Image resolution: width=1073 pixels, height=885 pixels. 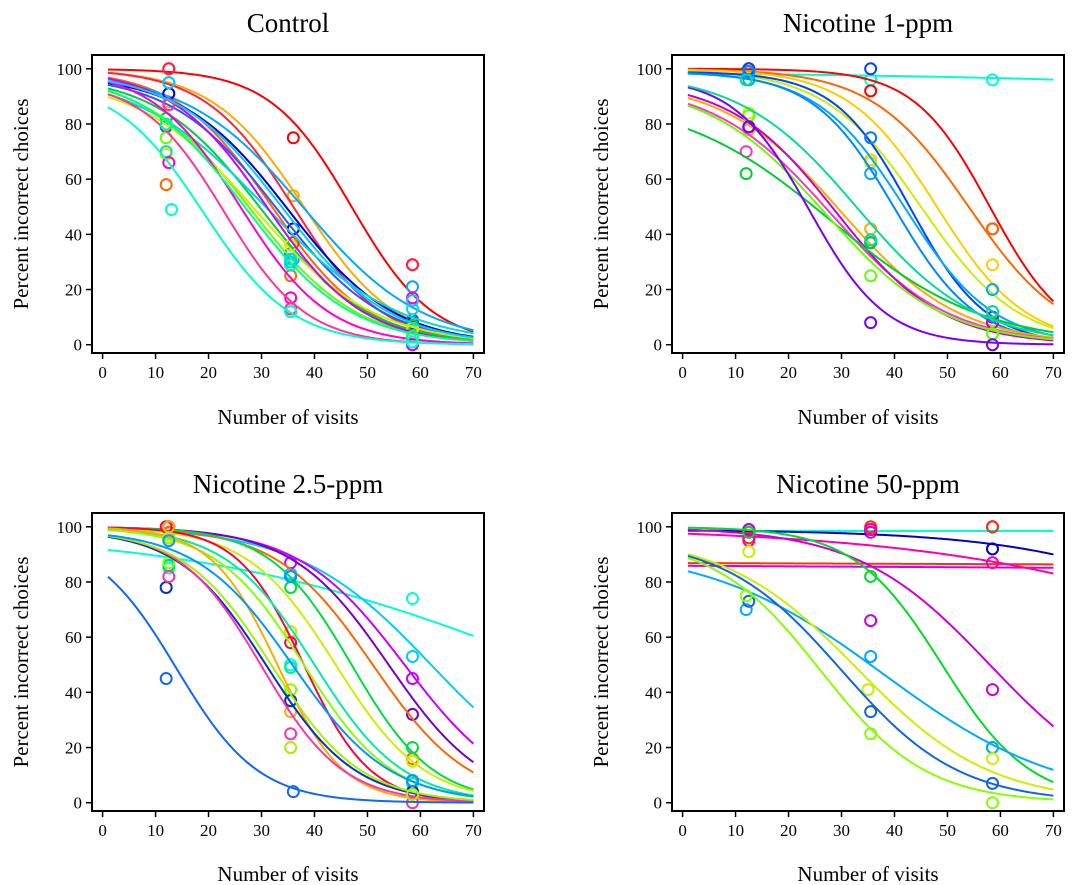 What do you see at coordinates (868, 23) in the screenshot?
I see `panel-title: Nicotine 1-ppm` at bounding box center [868, 23].